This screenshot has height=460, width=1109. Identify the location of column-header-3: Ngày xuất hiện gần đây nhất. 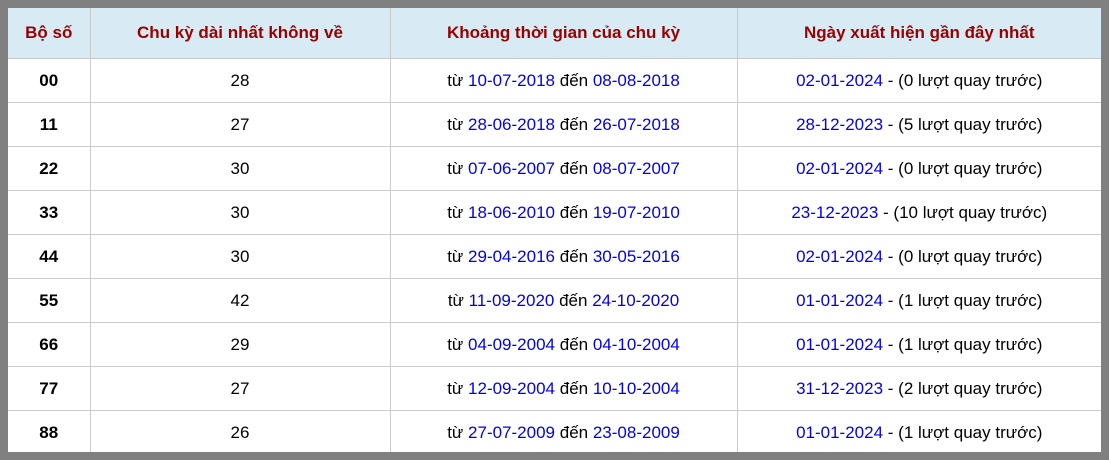
(918, 33).